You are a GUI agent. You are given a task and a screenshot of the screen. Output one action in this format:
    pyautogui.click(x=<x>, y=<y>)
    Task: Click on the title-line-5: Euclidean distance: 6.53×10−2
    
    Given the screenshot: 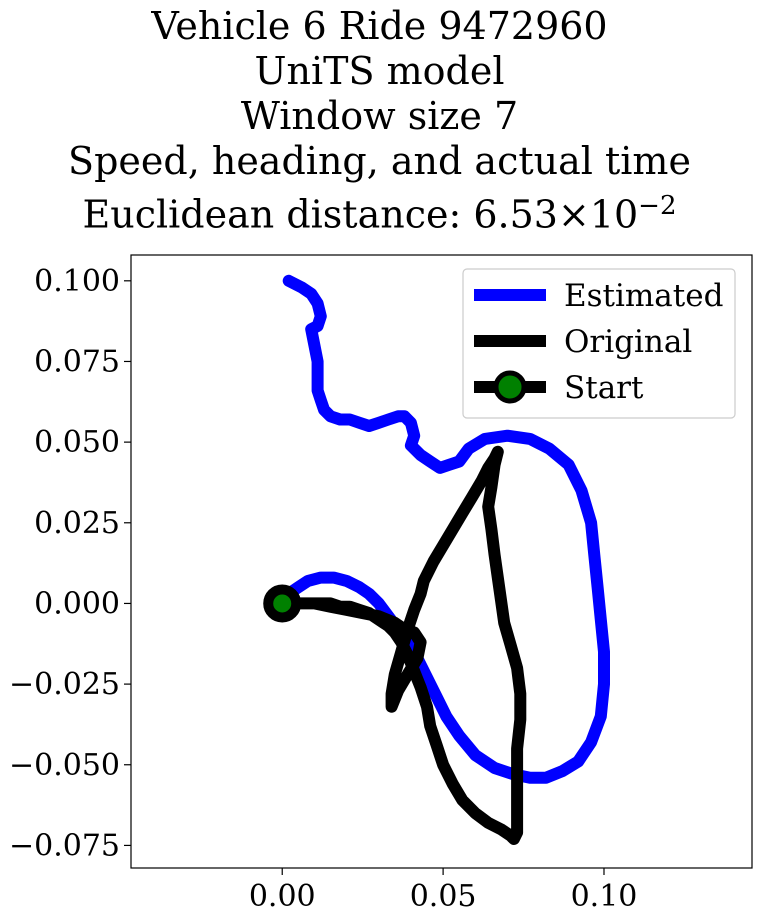 What is the action you would take?
    pyautogui.click(x=379, y=211)
    